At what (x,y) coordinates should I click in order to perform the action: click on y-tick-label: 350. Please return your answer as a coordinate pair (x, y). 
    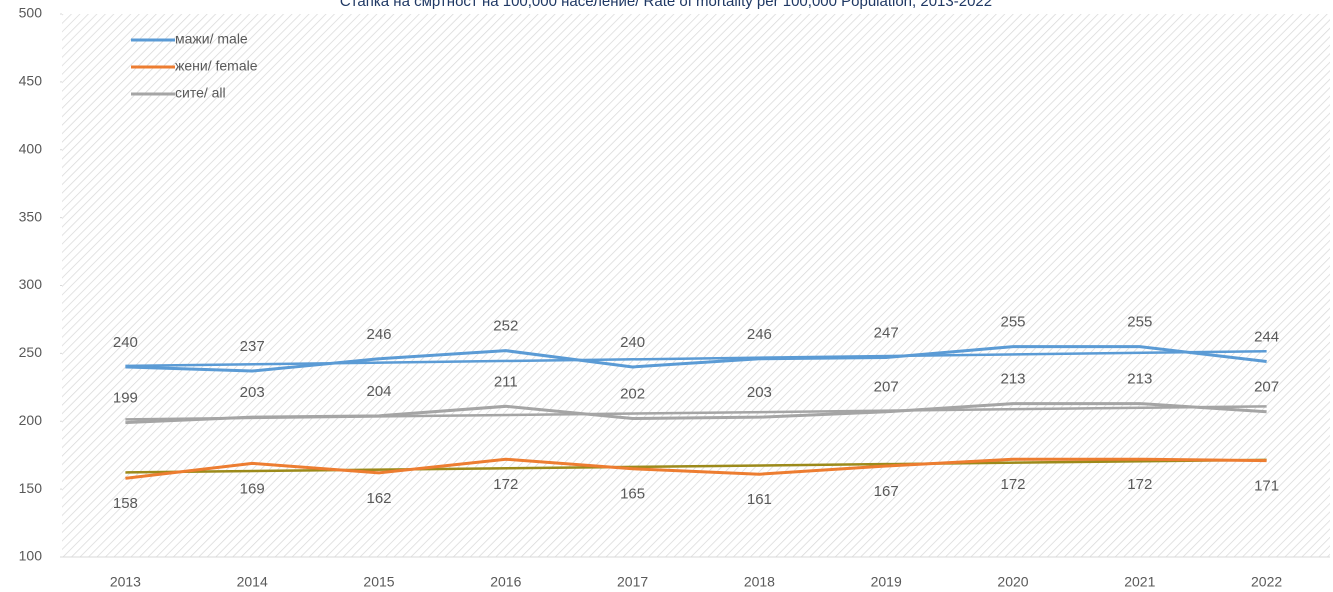
    Looking at the image, I should click on (31, 216).